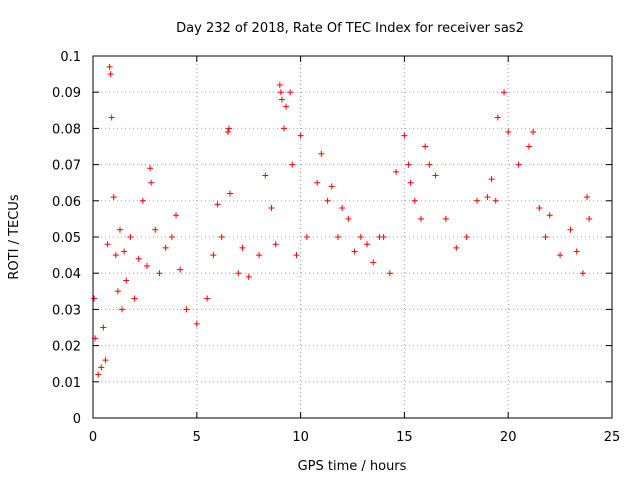  I want to click on x-tick-labels: 0 5 10 15 20 25, so click(354, 437).